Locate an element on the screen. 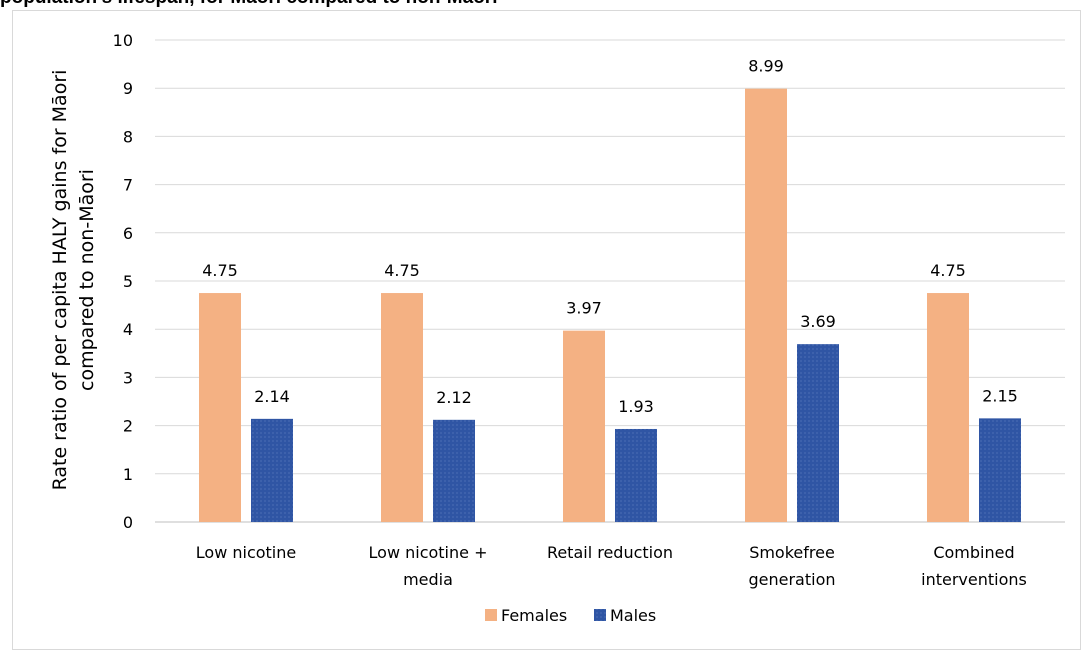 The width and height of the screenshot is (1083, 650). x-category-label: Retail reduction is located at coordinates (610, 552).